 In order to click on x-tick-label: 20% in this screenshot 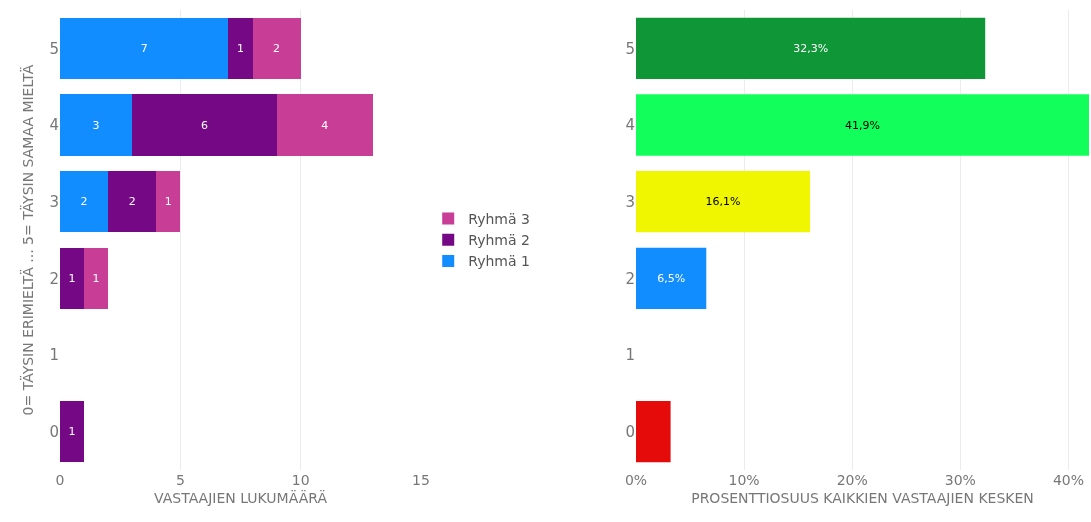, I will do `click(852, 480)`.